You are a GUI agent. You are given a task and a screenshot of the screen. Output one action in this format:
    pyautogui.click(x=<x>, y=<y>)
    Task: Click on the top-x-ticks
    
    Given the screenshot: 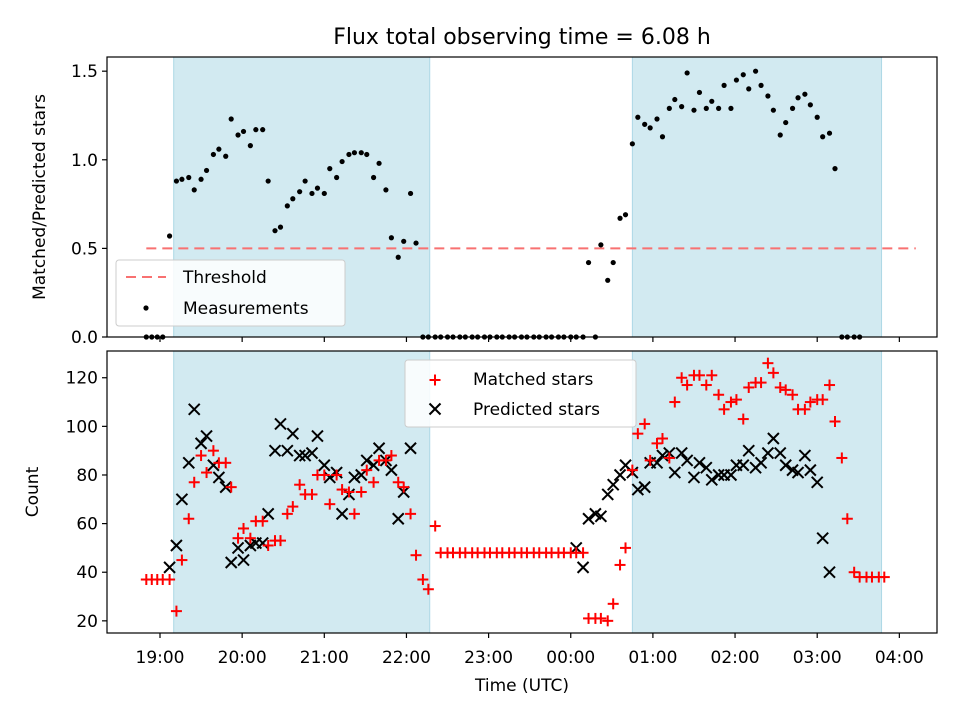 What is the action you would take?
    pyautogui.click(x=529, y=339)
    